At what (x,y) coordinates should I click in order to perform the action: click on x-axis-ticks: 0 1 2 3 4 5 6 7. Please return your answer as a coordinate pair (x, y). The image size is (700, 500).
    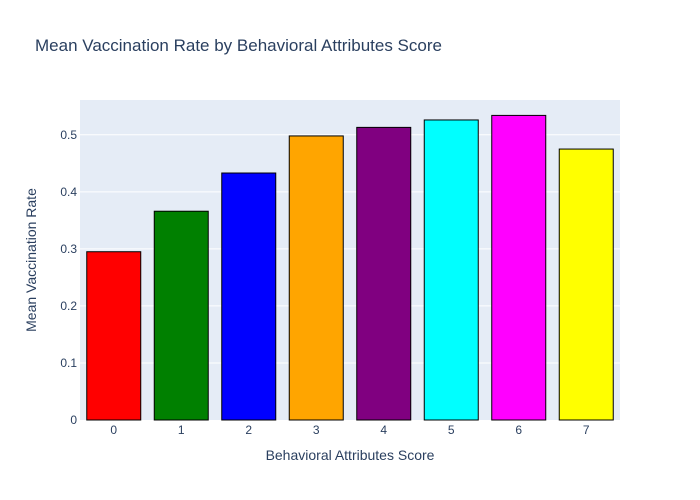
    Looking at the image, I should click on (350, 430).